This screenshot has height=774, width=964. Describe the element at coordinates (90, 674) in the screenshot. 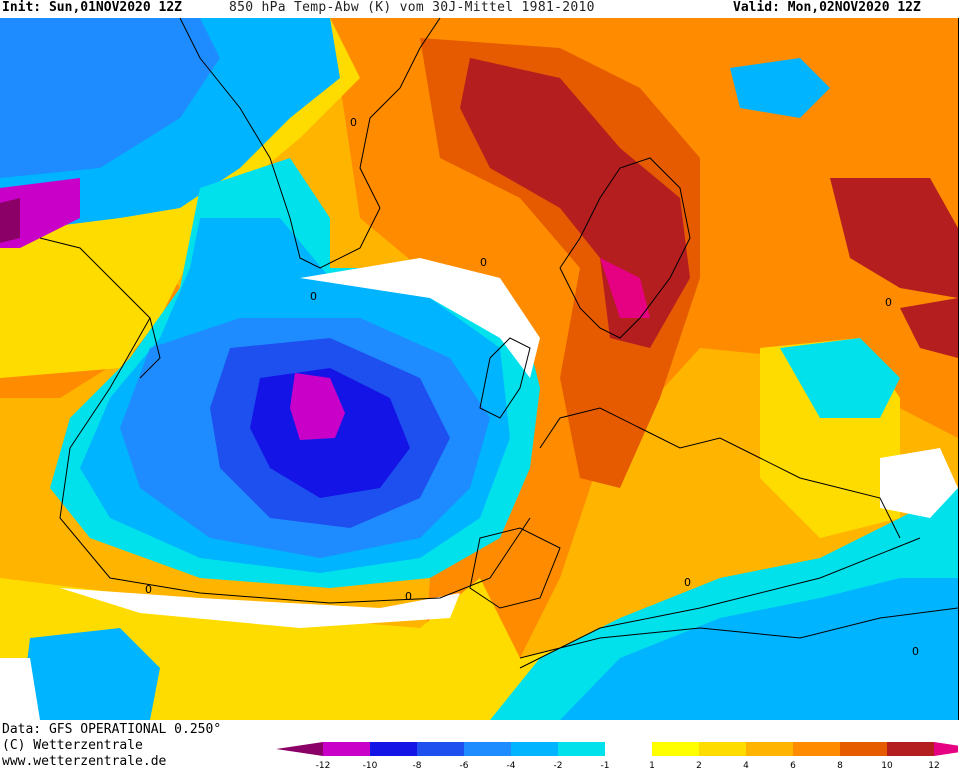

I see `cold-zone-southwest` at that location.